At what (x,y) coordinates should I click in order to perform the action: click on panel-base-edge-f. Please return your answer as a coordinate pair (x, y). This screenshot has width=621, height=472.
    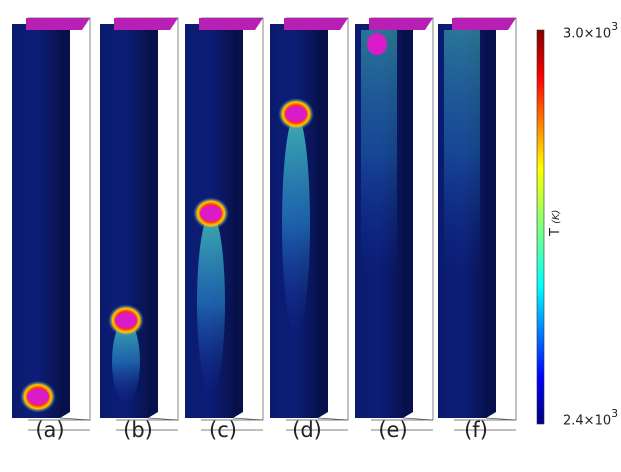
    Looking at the image, I should click on (501, 419).